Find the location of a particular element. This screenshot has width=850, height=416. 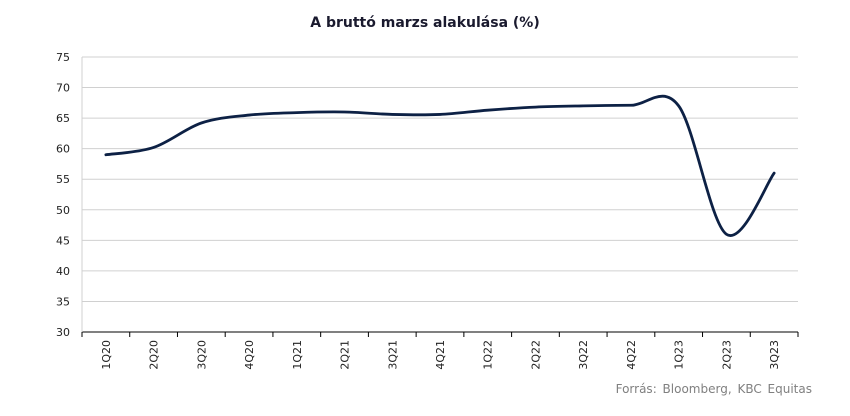

x-tick-label: 4Q22 is located at coordinates (631, 355).